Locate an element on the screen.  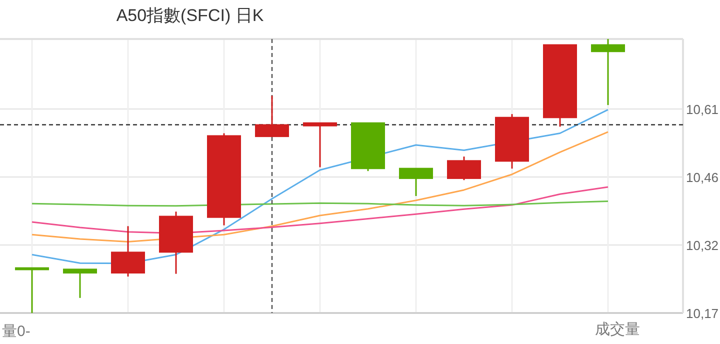
text: 10,46 is located at coordinates (702, 177).